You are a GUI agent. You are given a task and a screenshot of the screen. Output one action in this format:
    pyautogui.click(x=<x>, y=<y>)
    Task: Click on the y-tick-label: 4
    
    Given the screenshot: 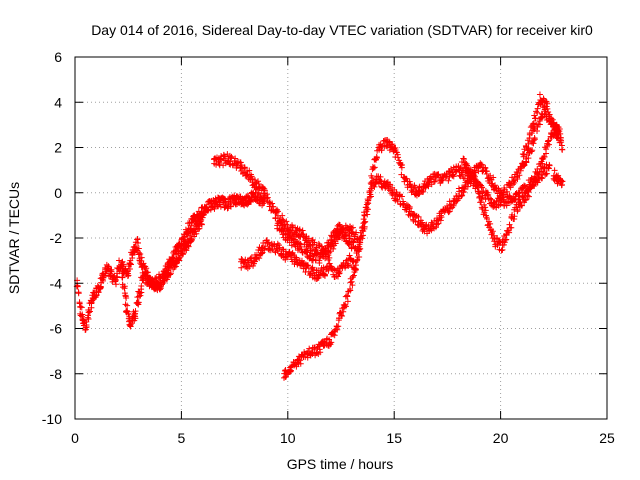 What is the action you would take?
    pyautogui.click(x=58, y=102)
    